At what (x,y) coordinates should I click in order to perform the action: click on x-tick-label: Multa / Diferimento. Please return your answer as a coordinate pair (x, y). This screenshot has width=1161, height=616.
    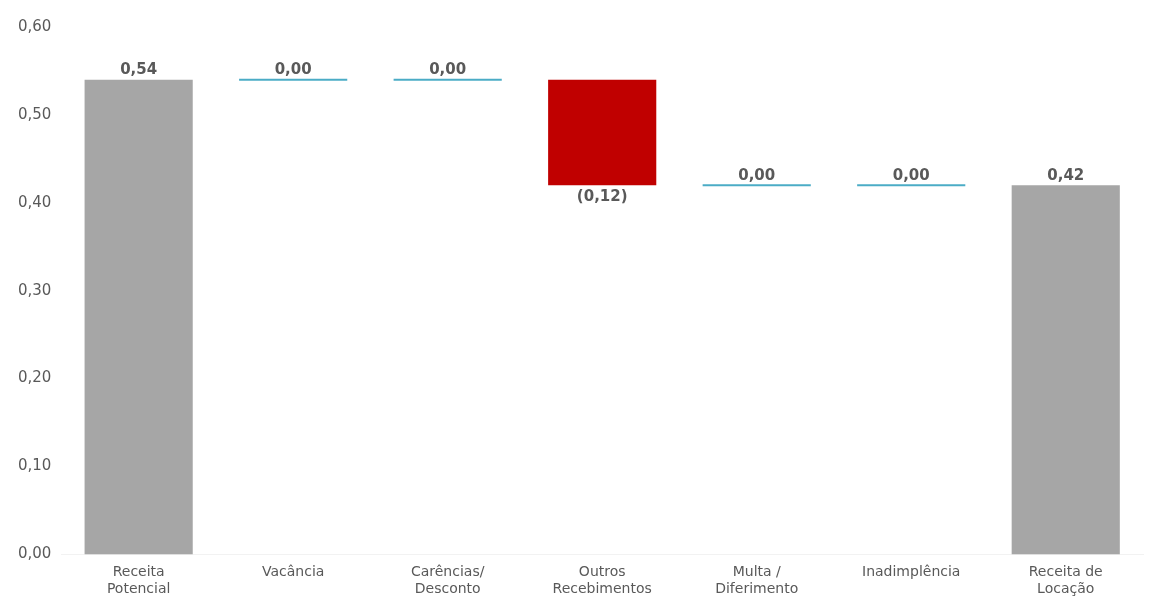
    Looking at the image, I should click on (757, 580).